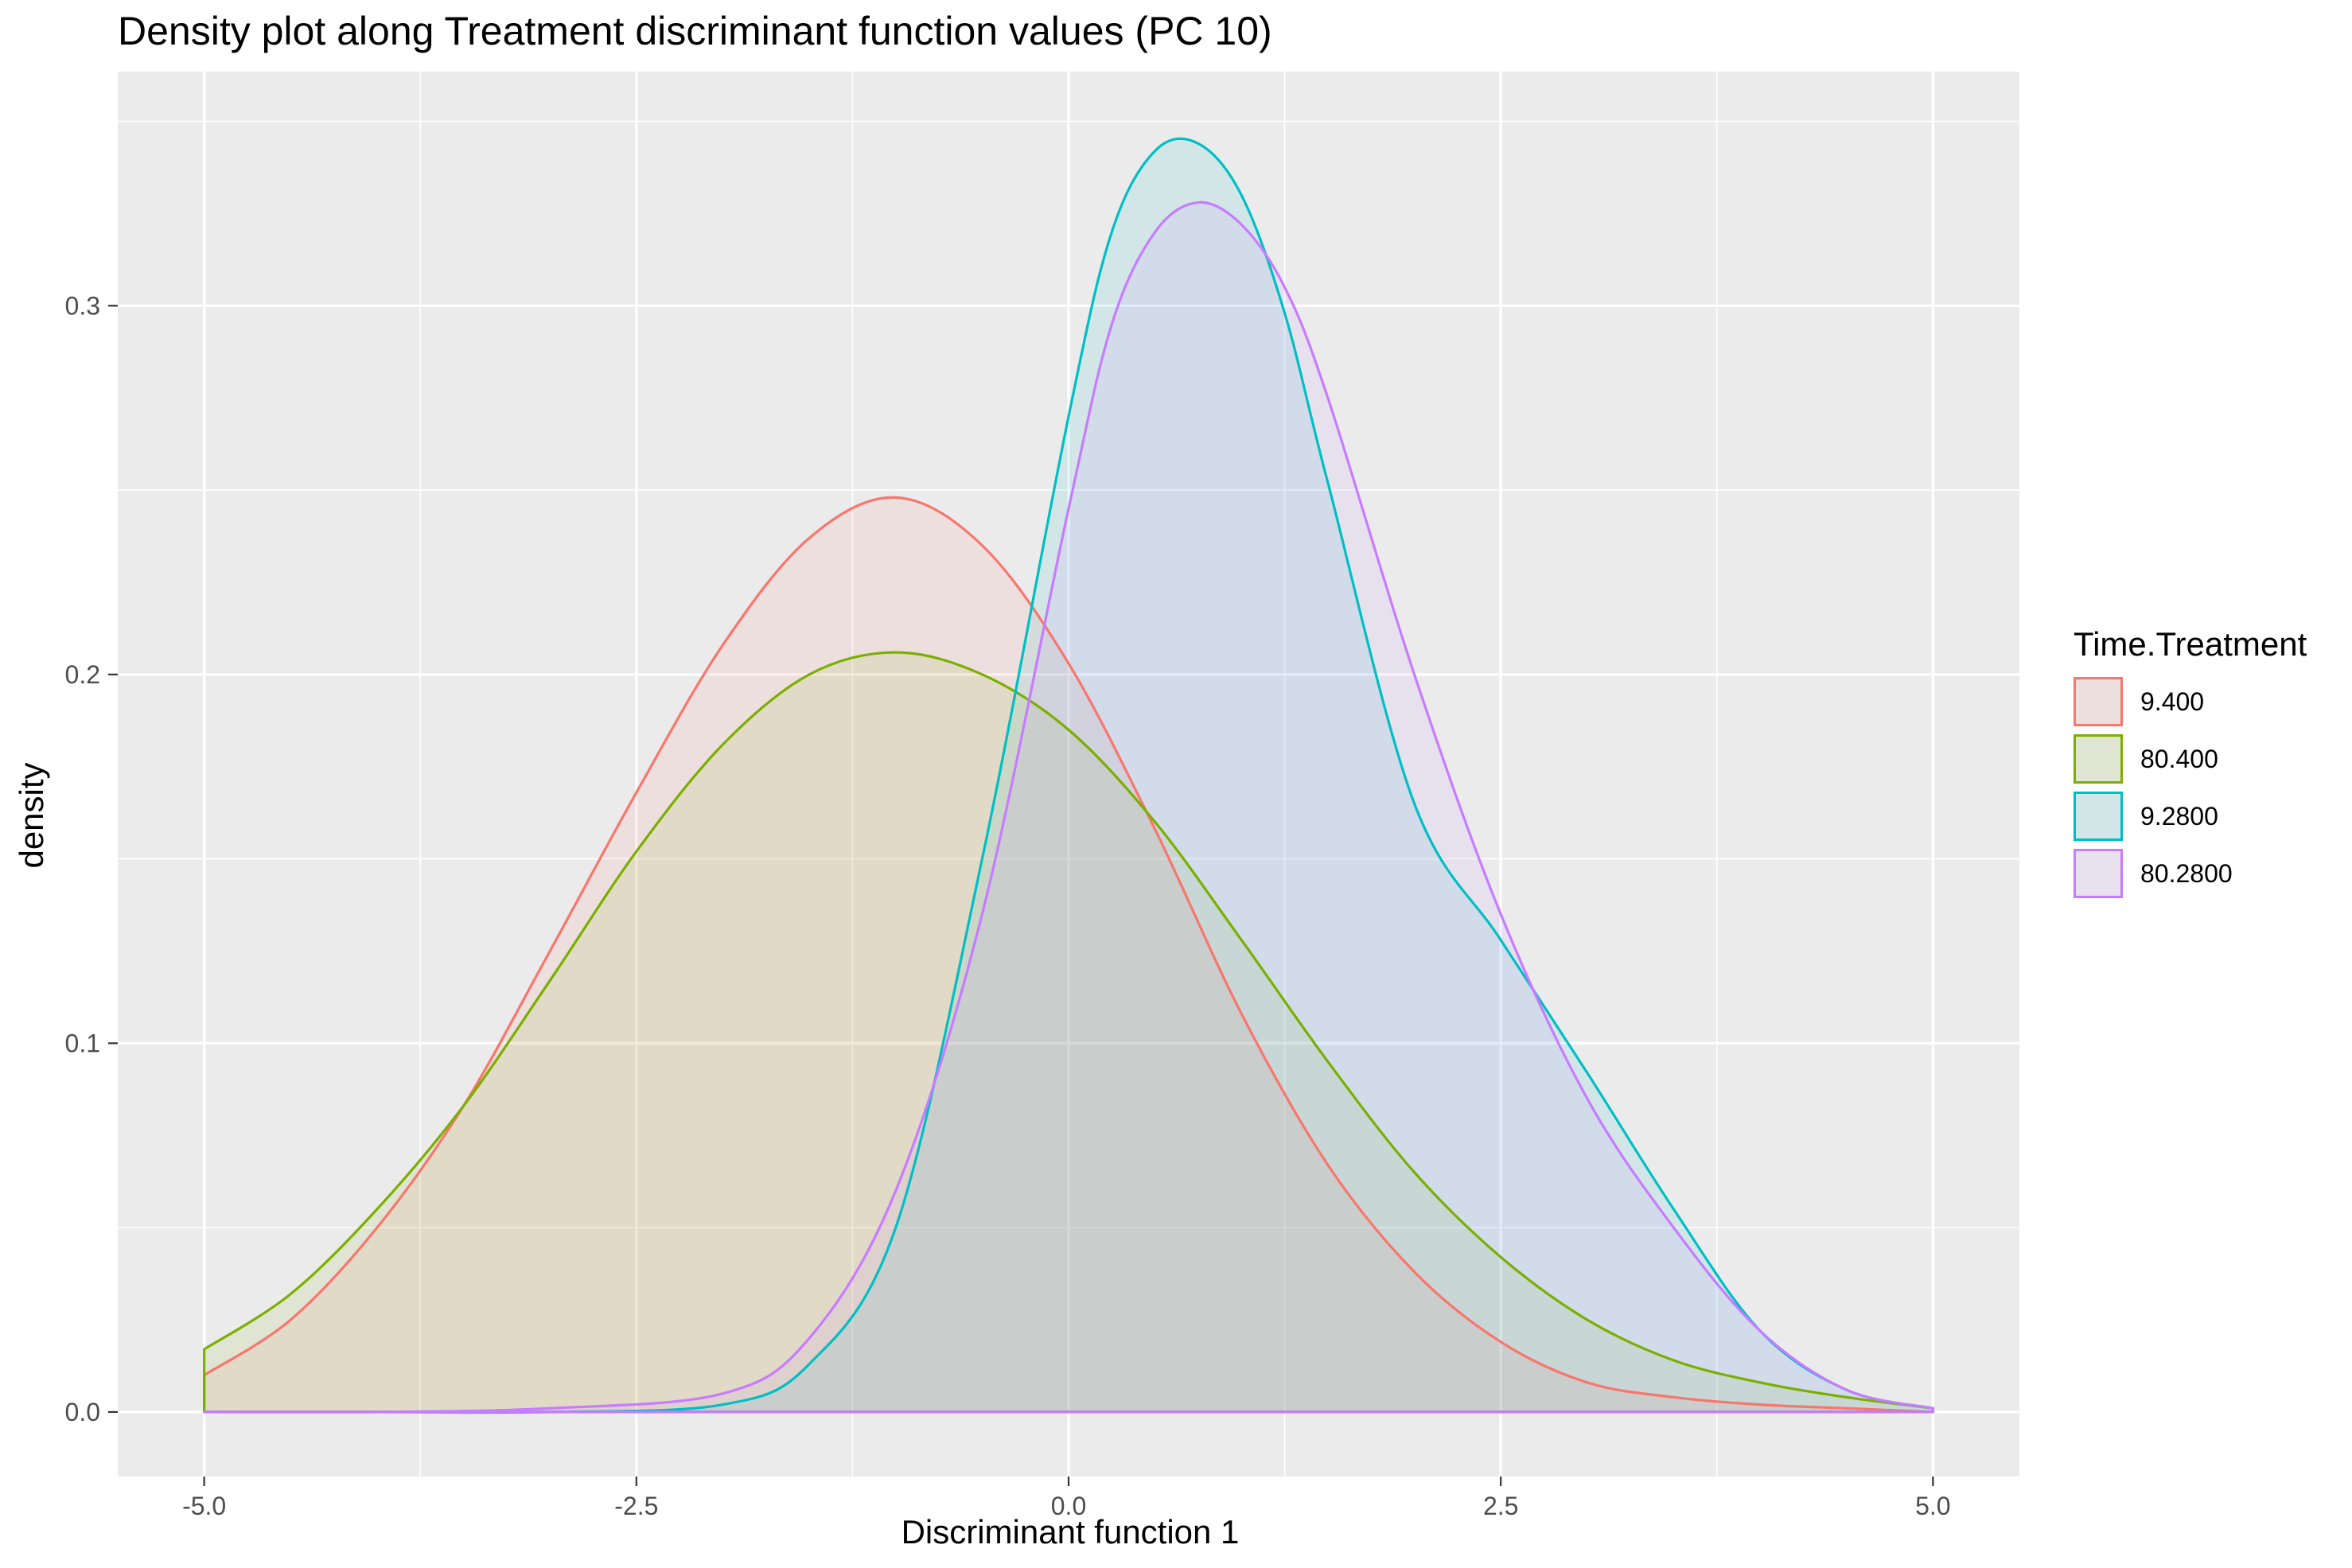  What do you see at coordinates (2179, 758) in the screenshot?
I see `legend-label: 80.400` at bounding box center [2179, 758].